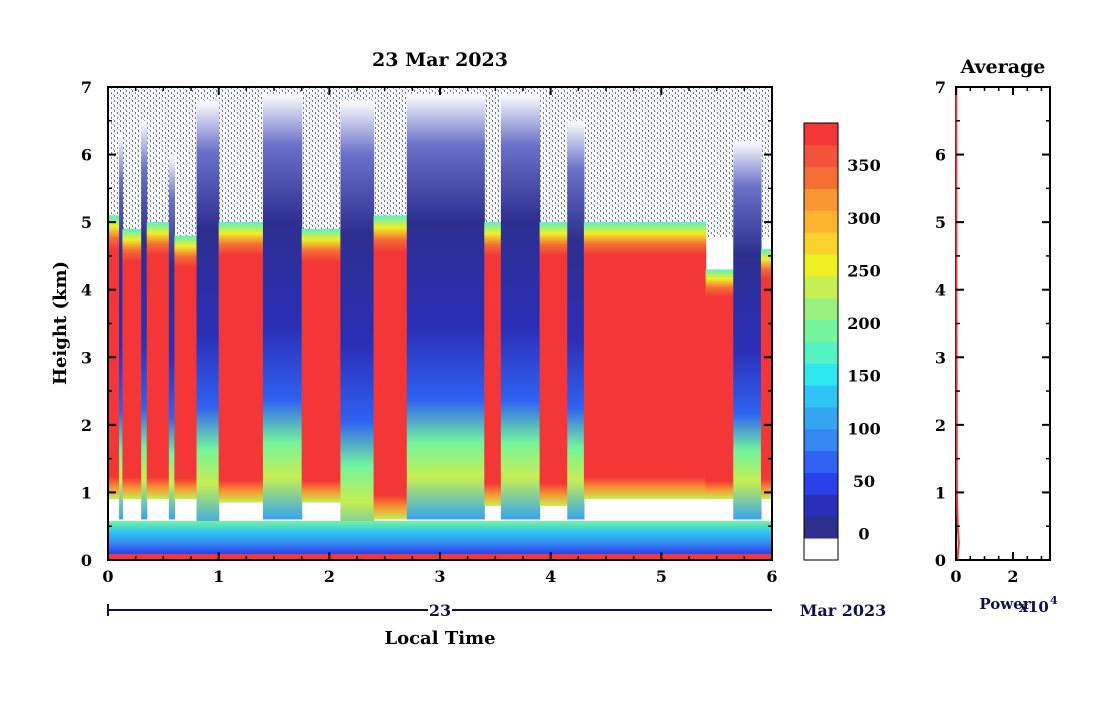 This screenshot has height=701, width=1111. I want to click on avg-y-tick-label: 7, so click(940, 87).